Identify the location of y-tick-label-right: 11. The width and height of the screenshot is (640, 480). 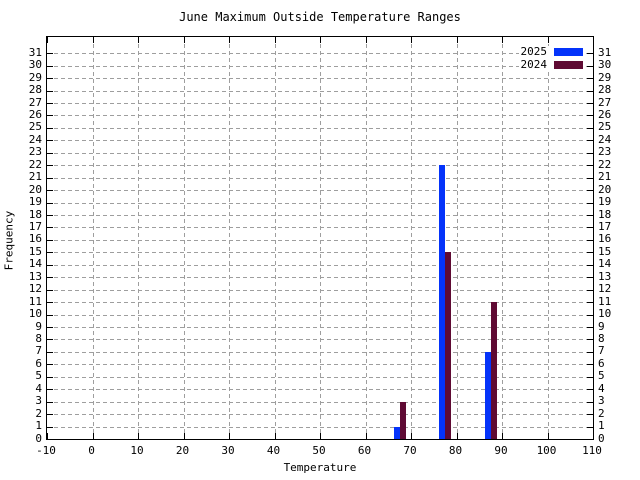
(605, 301).